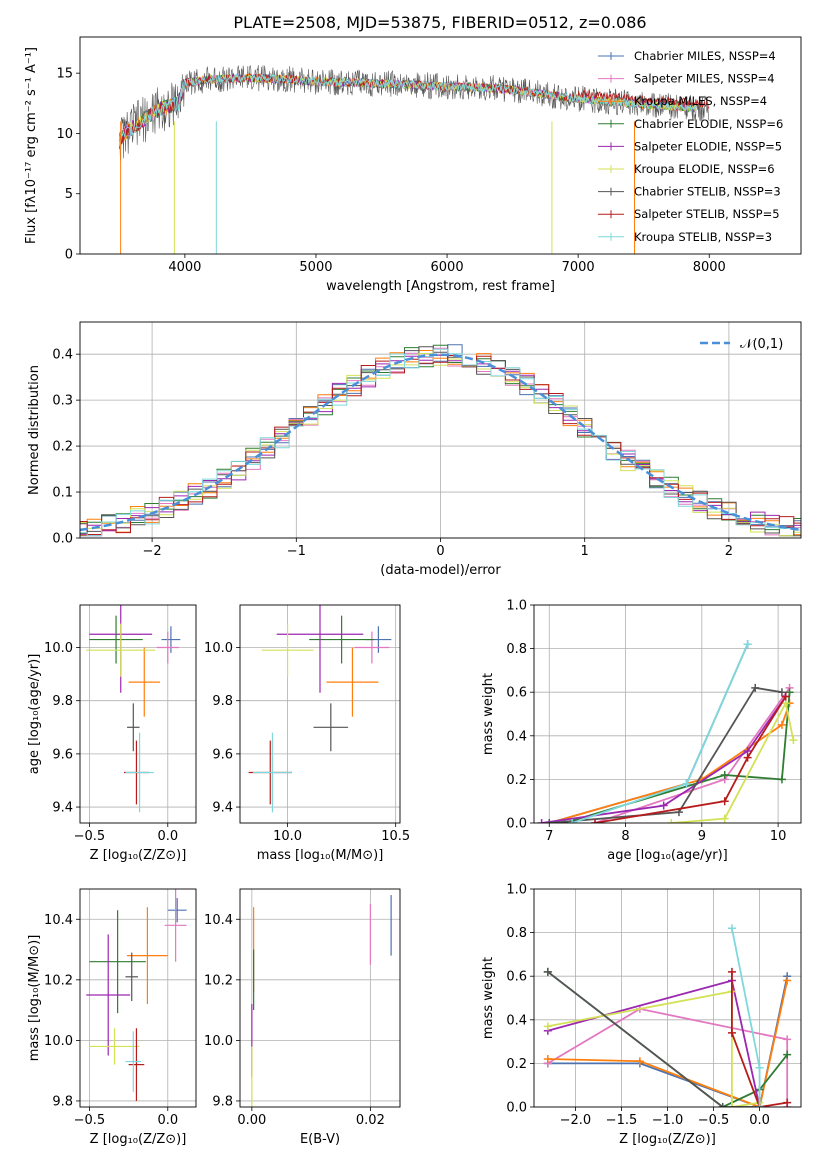  Describe the element at coordinates (64, 134) in the screenshot. I see `y-tick-label: 10` at that location.